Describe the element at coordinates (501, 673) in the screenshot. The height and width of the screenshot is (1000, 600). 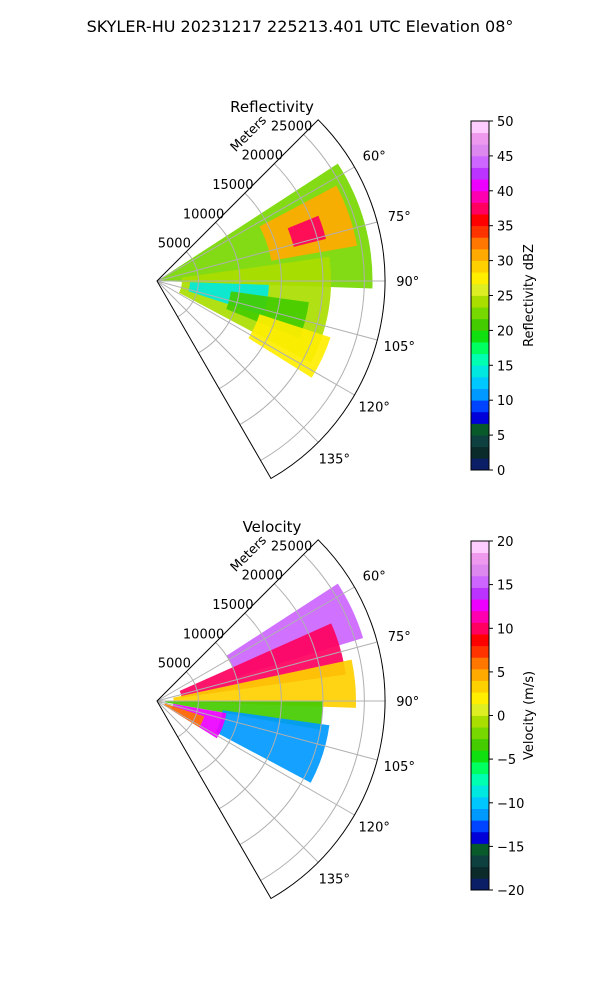
I see `velocity-colorbar-tick-label: 5` at that location.